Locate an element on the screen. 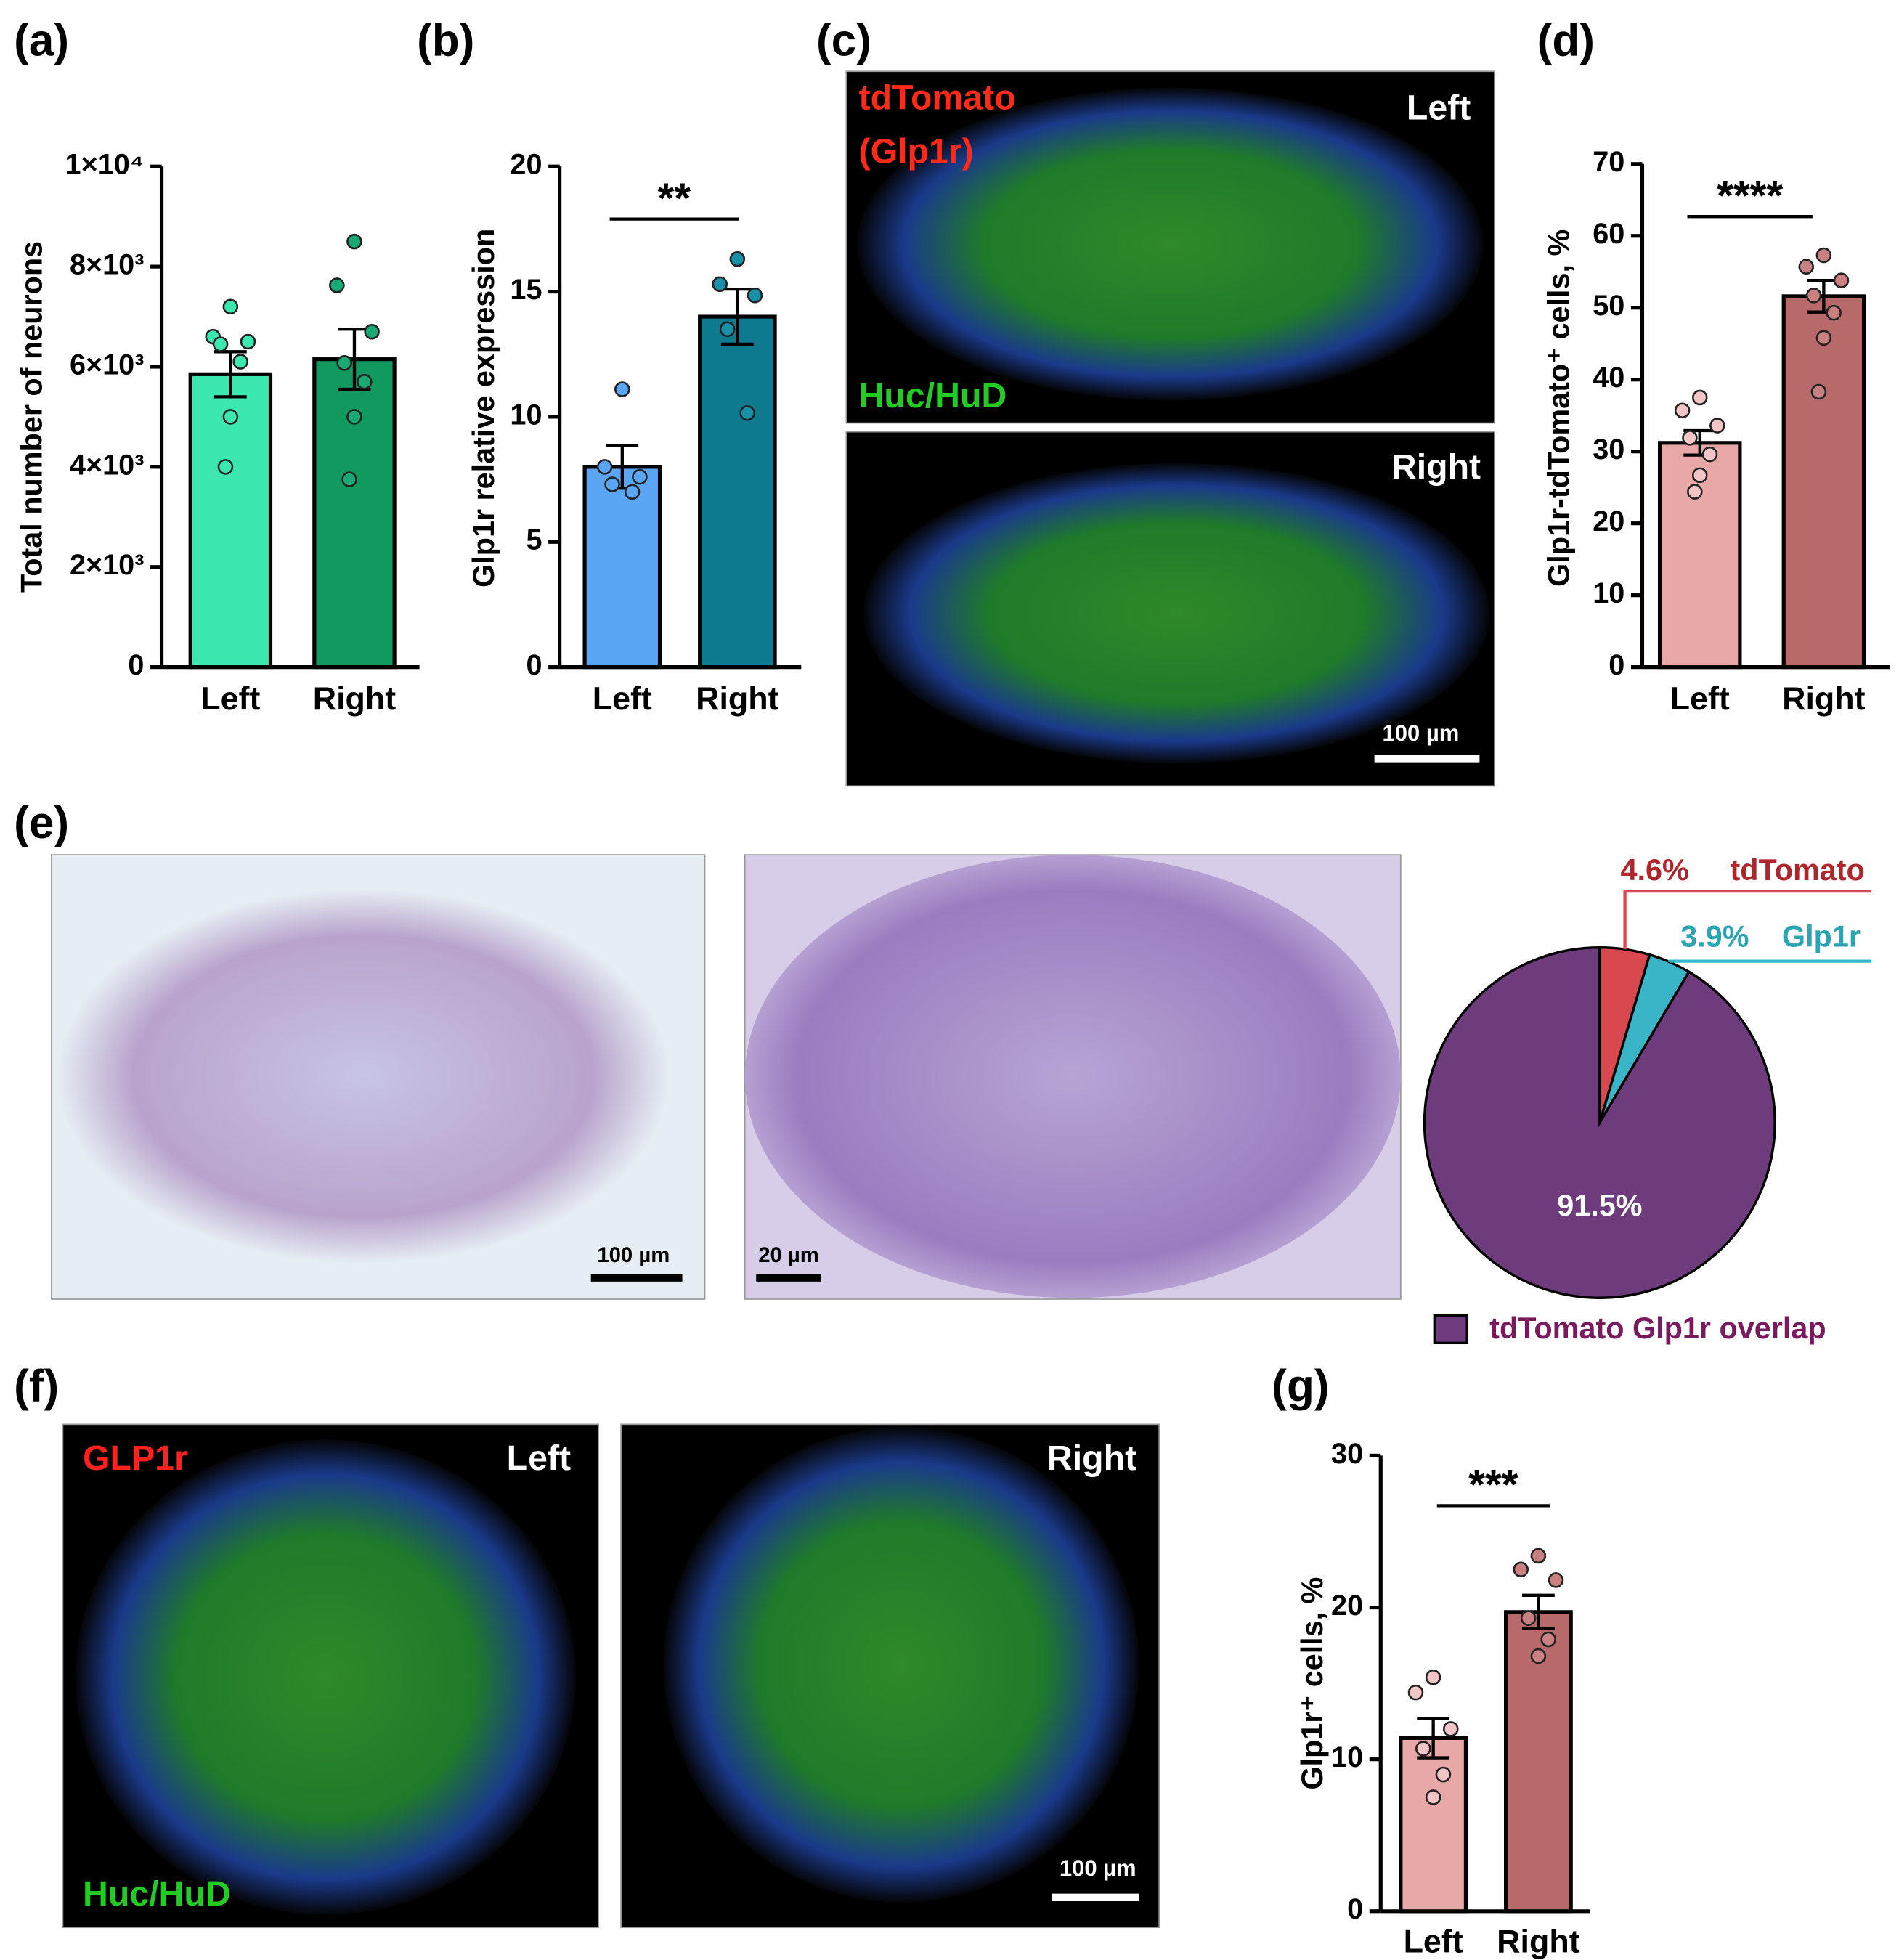  significance: ** is located at coordinates (674, 199).